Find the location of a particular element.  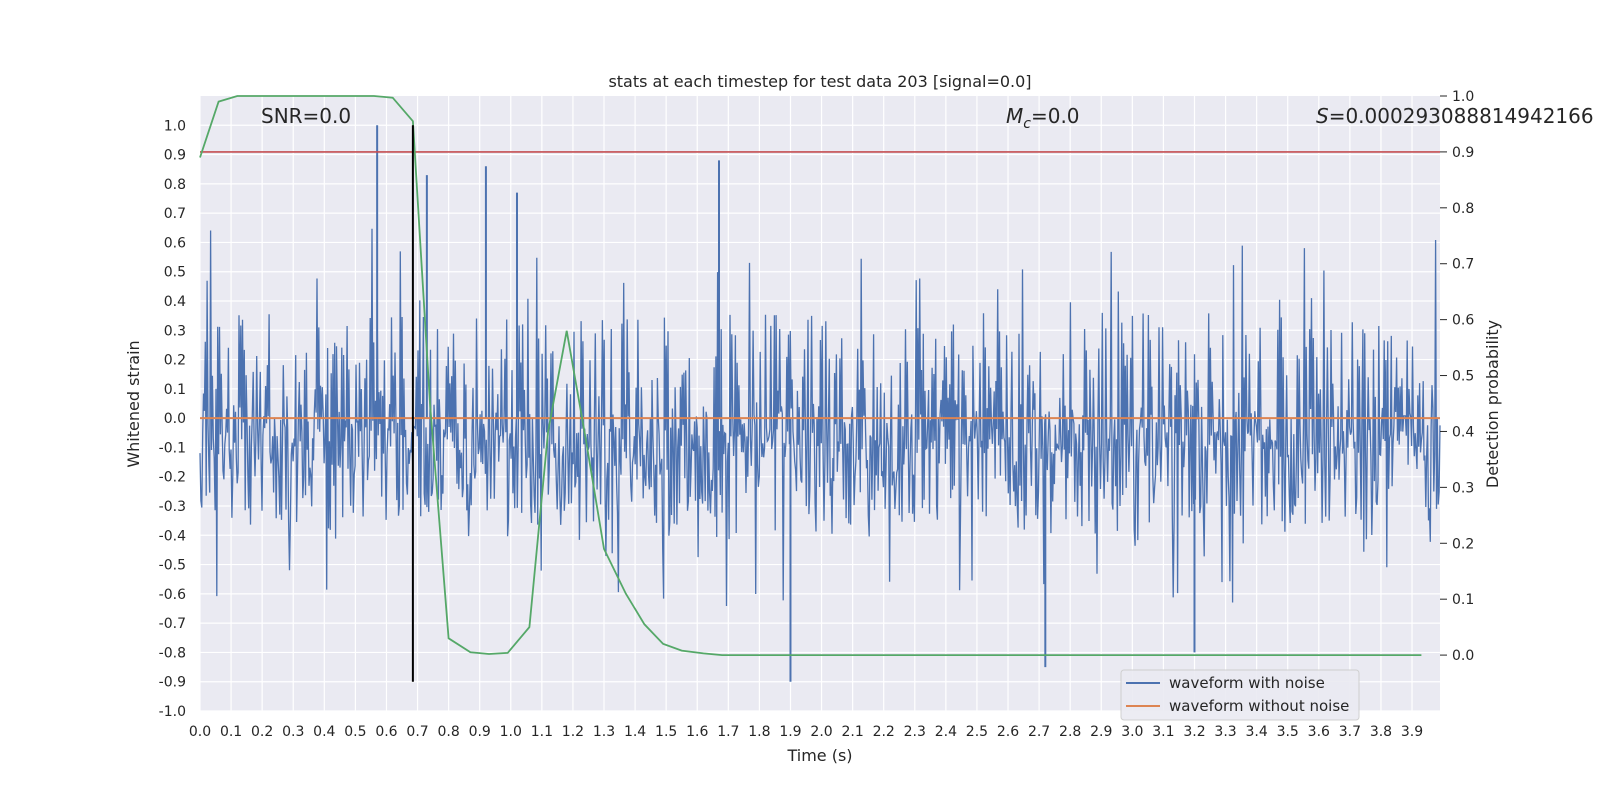

y-tick-label: -0.1 is located at coordinates (172, 448).